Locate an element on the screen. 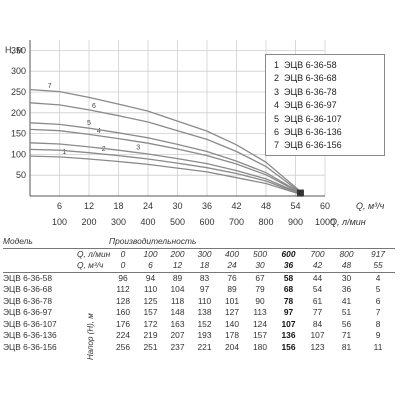 The width and height of the screenshot is (400, 400). table-cell: 77 is located at coordinates (317, 312).